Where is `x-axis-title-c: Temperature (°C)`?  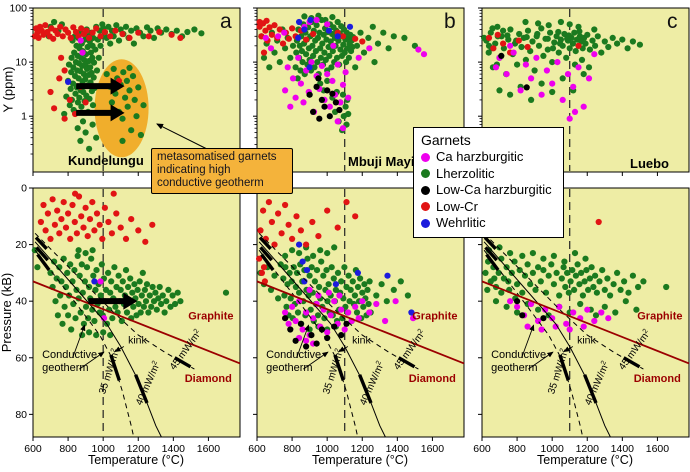
x-axis-title-c: Temperature (°C) is located at coordinates (585, 460).